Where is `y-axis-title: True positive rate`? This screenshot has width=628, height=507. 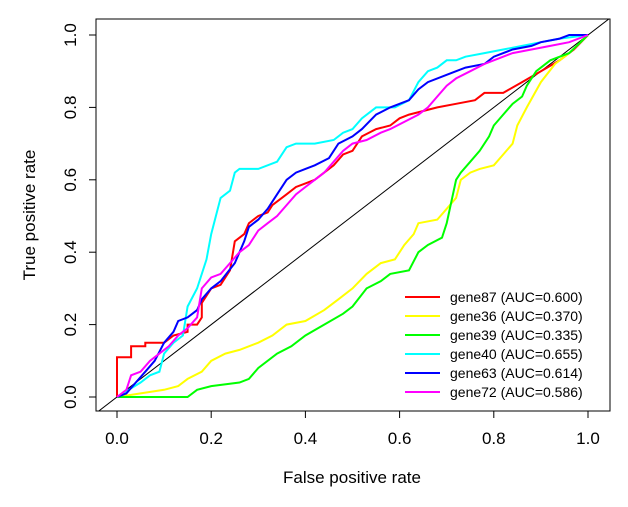 y-axis-title: True positive rate is located at coordinates (29, 215).